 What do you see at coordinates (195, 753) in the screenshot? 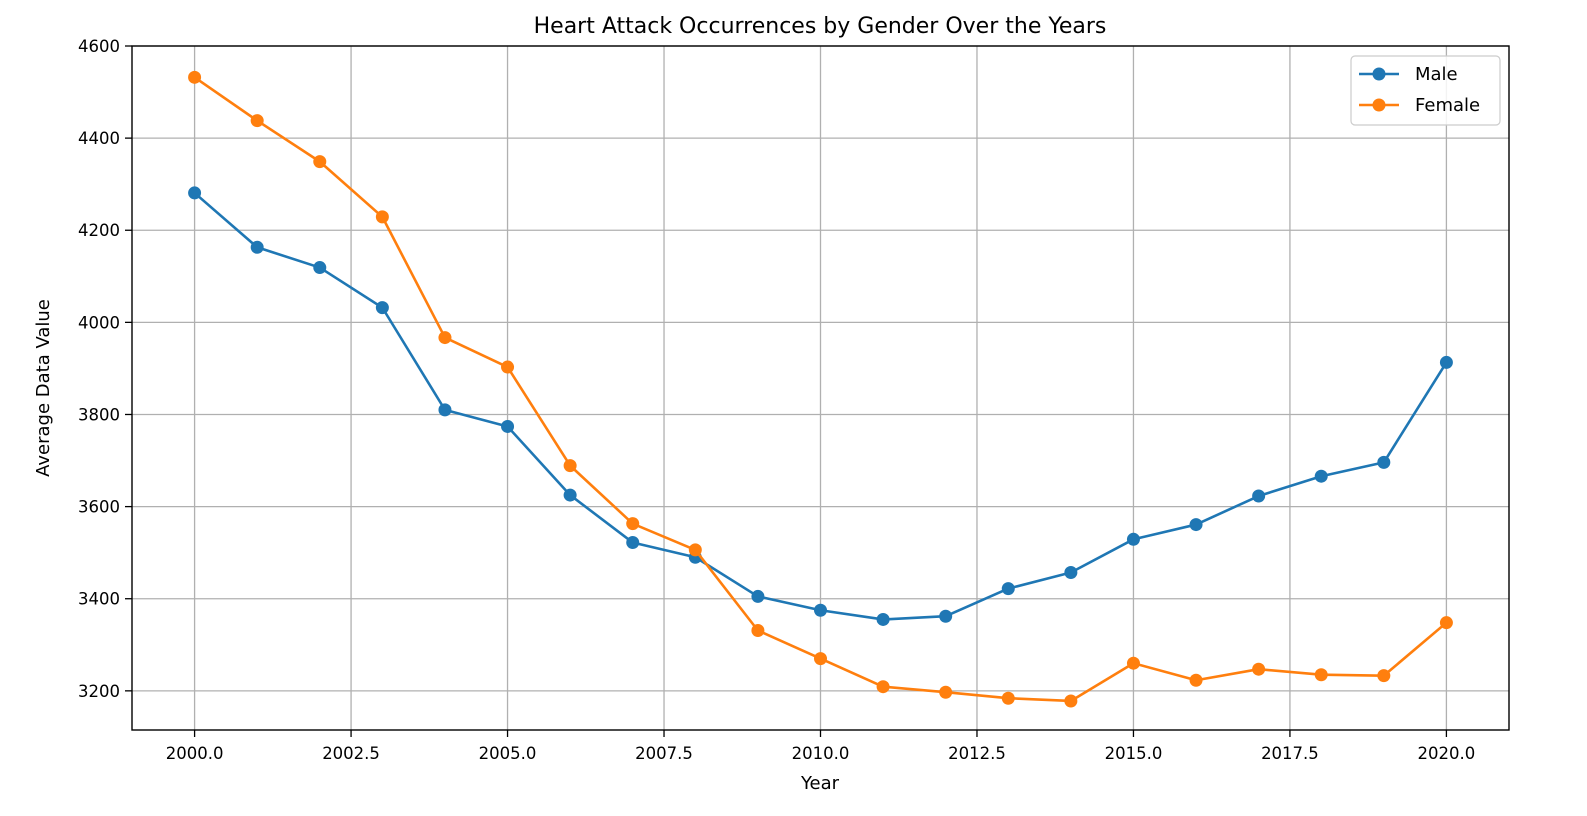
I see `x-tick-label: 2000.0` at bounding box center [195, 753].